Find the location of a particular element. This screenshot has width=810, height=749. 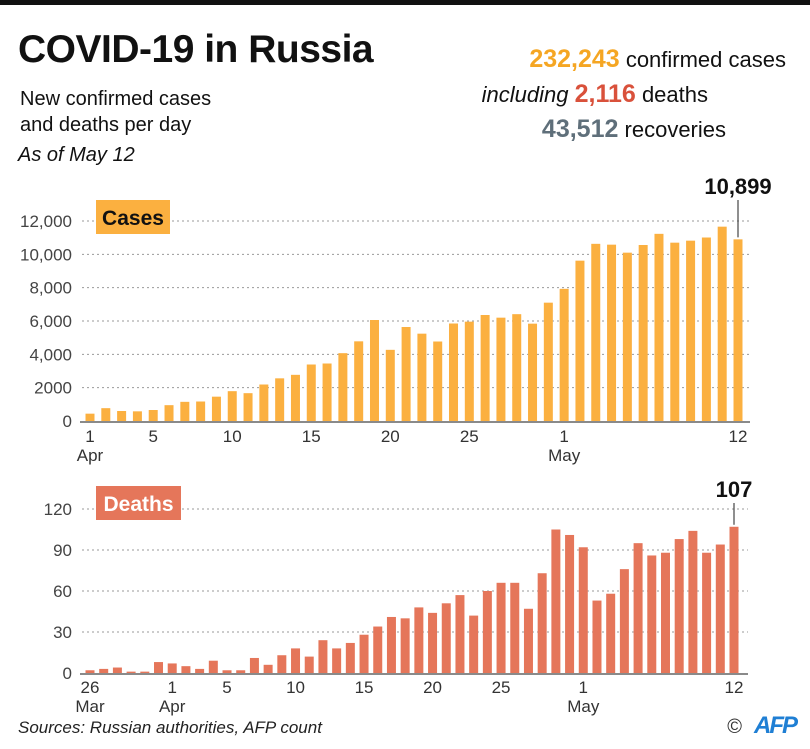

deaths-xtick-label: 10 is located at coordinates (295, 687).